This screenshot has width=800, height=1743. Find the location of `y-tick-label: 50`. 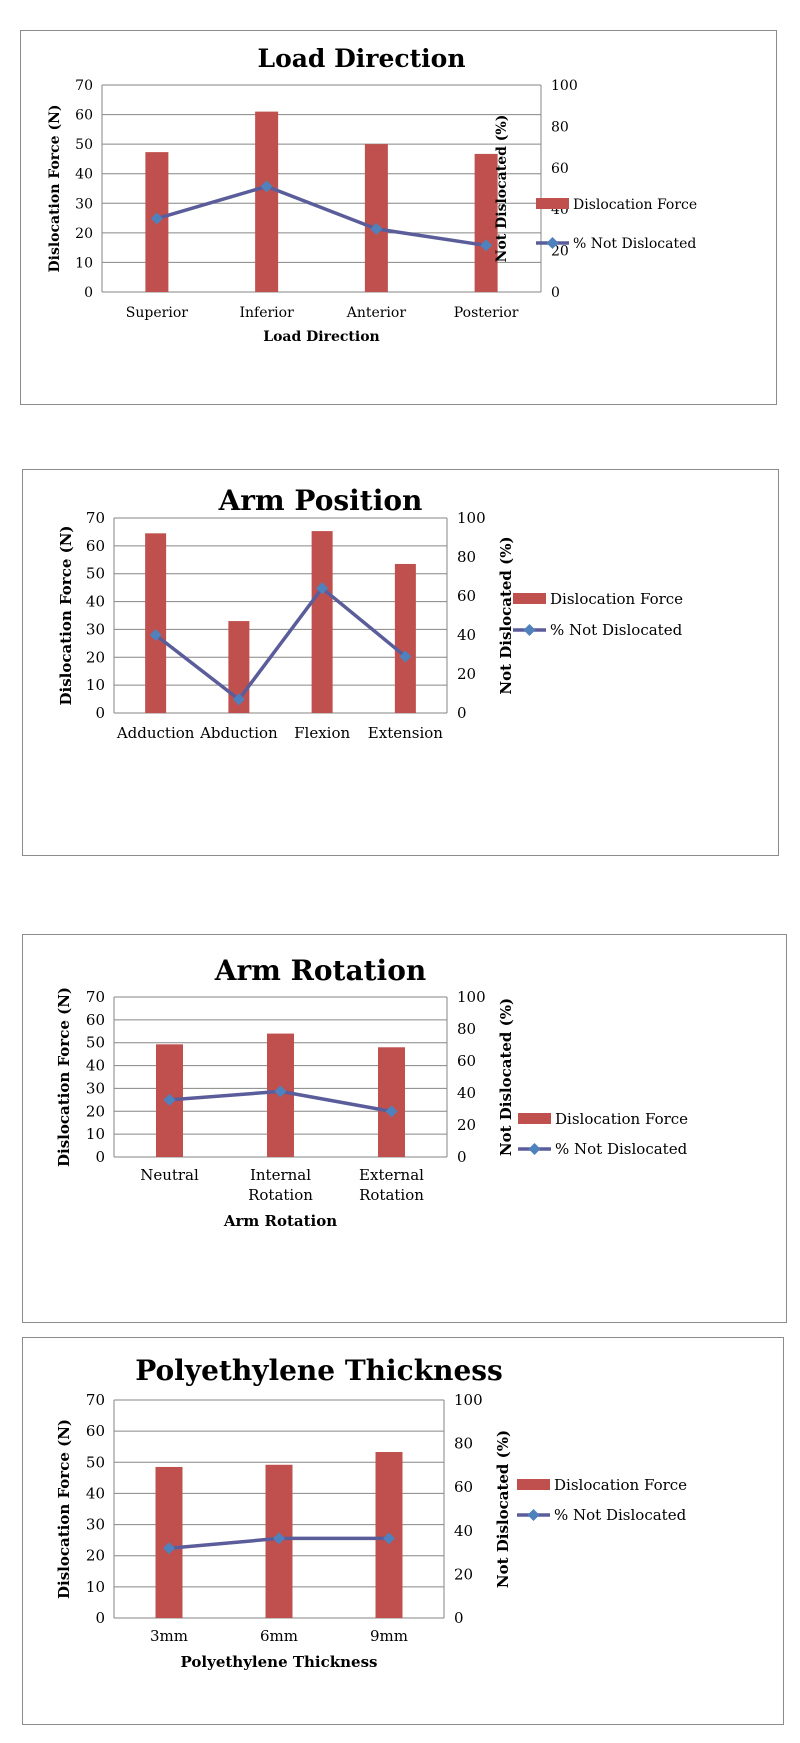

y-tick-label: 50 is located at coordinates (95, 574).